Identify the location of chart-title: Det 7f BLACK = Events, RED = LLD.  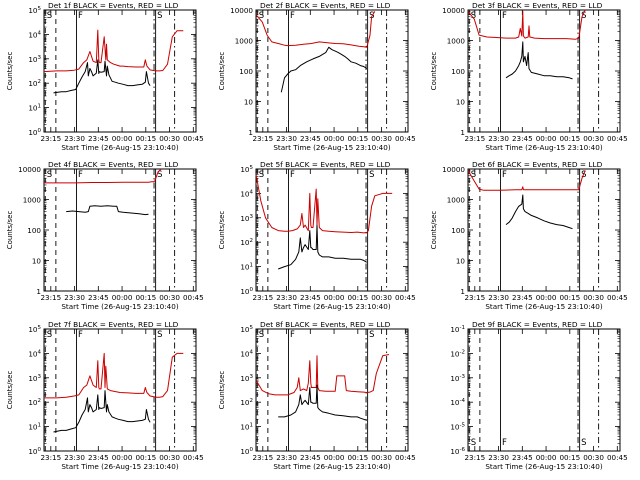
(113, 324).